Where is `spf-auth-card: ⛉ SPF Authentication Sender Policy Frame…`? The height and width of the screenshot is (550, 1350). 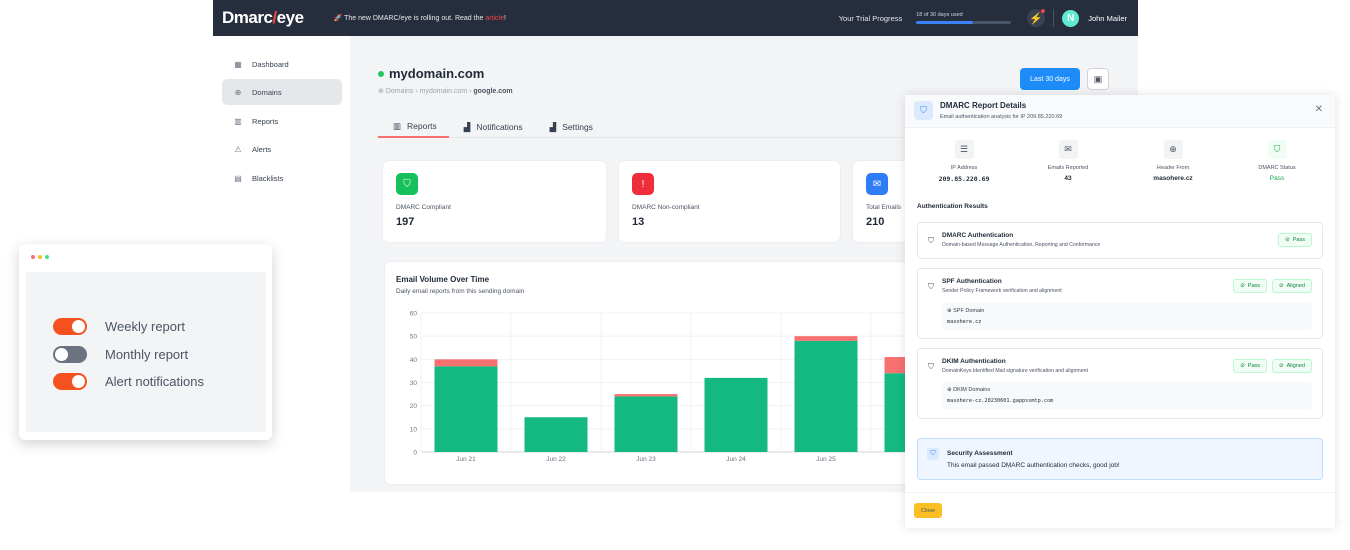 spf-auth-card: ⛉ SPF Authentication Sender Policy Frame… is located at coordinates (1120, 303).